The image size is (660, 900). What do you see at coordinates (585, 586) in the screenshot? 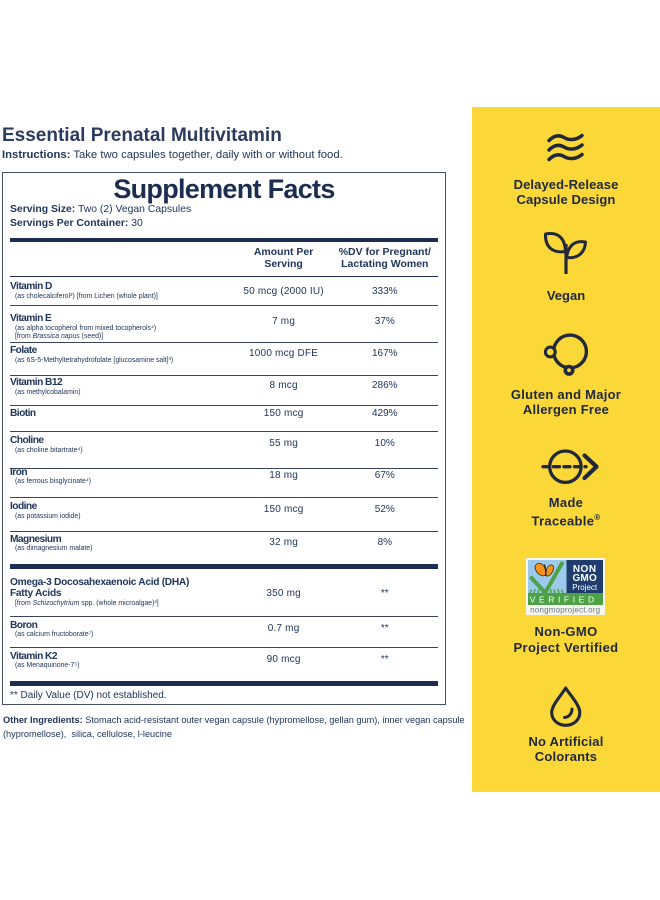
I see `svg-text: Project` at bounding box center [585, 586].